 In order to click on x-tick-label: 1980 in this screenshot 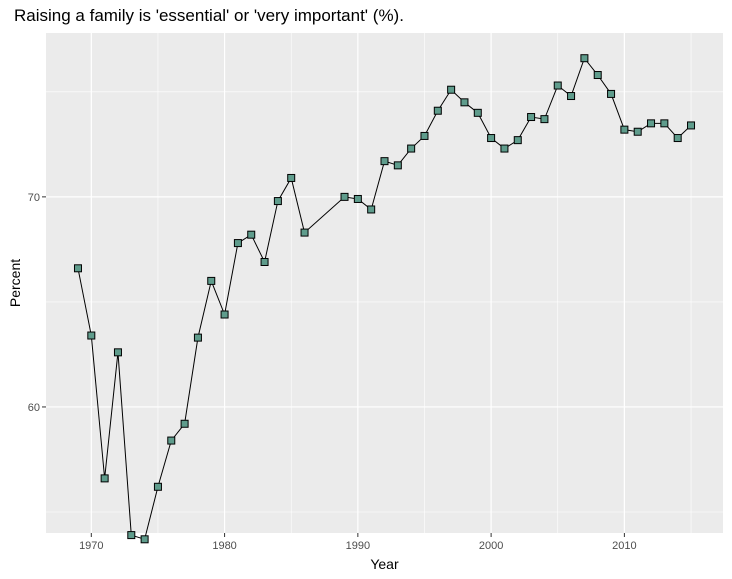, I will do `click(224, 546)`.